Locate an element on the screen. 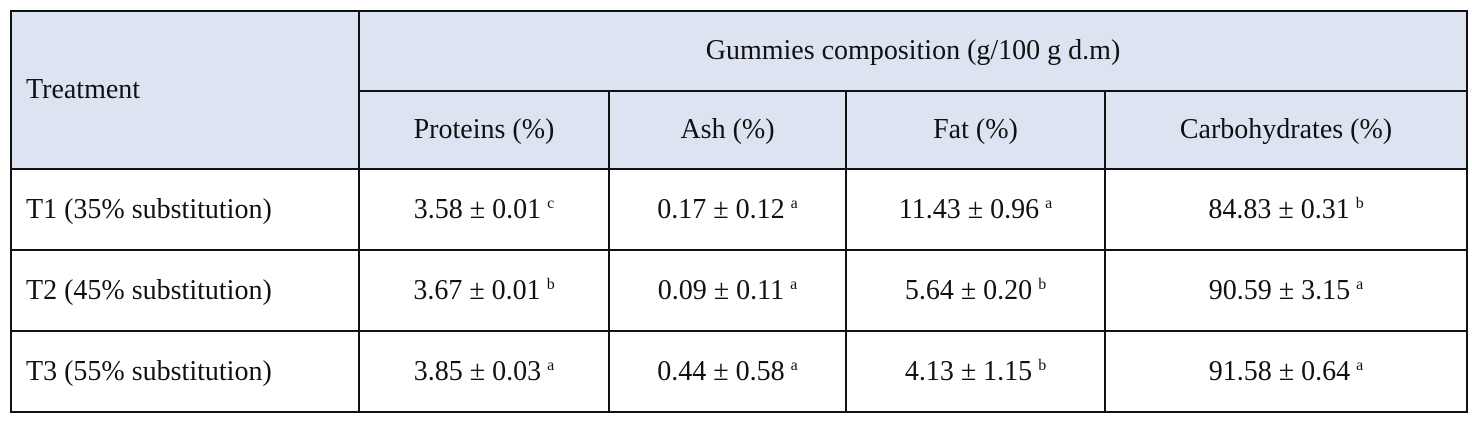  cell-value: 90.59 ± 3.15 is located at coordinates (1279, 290).